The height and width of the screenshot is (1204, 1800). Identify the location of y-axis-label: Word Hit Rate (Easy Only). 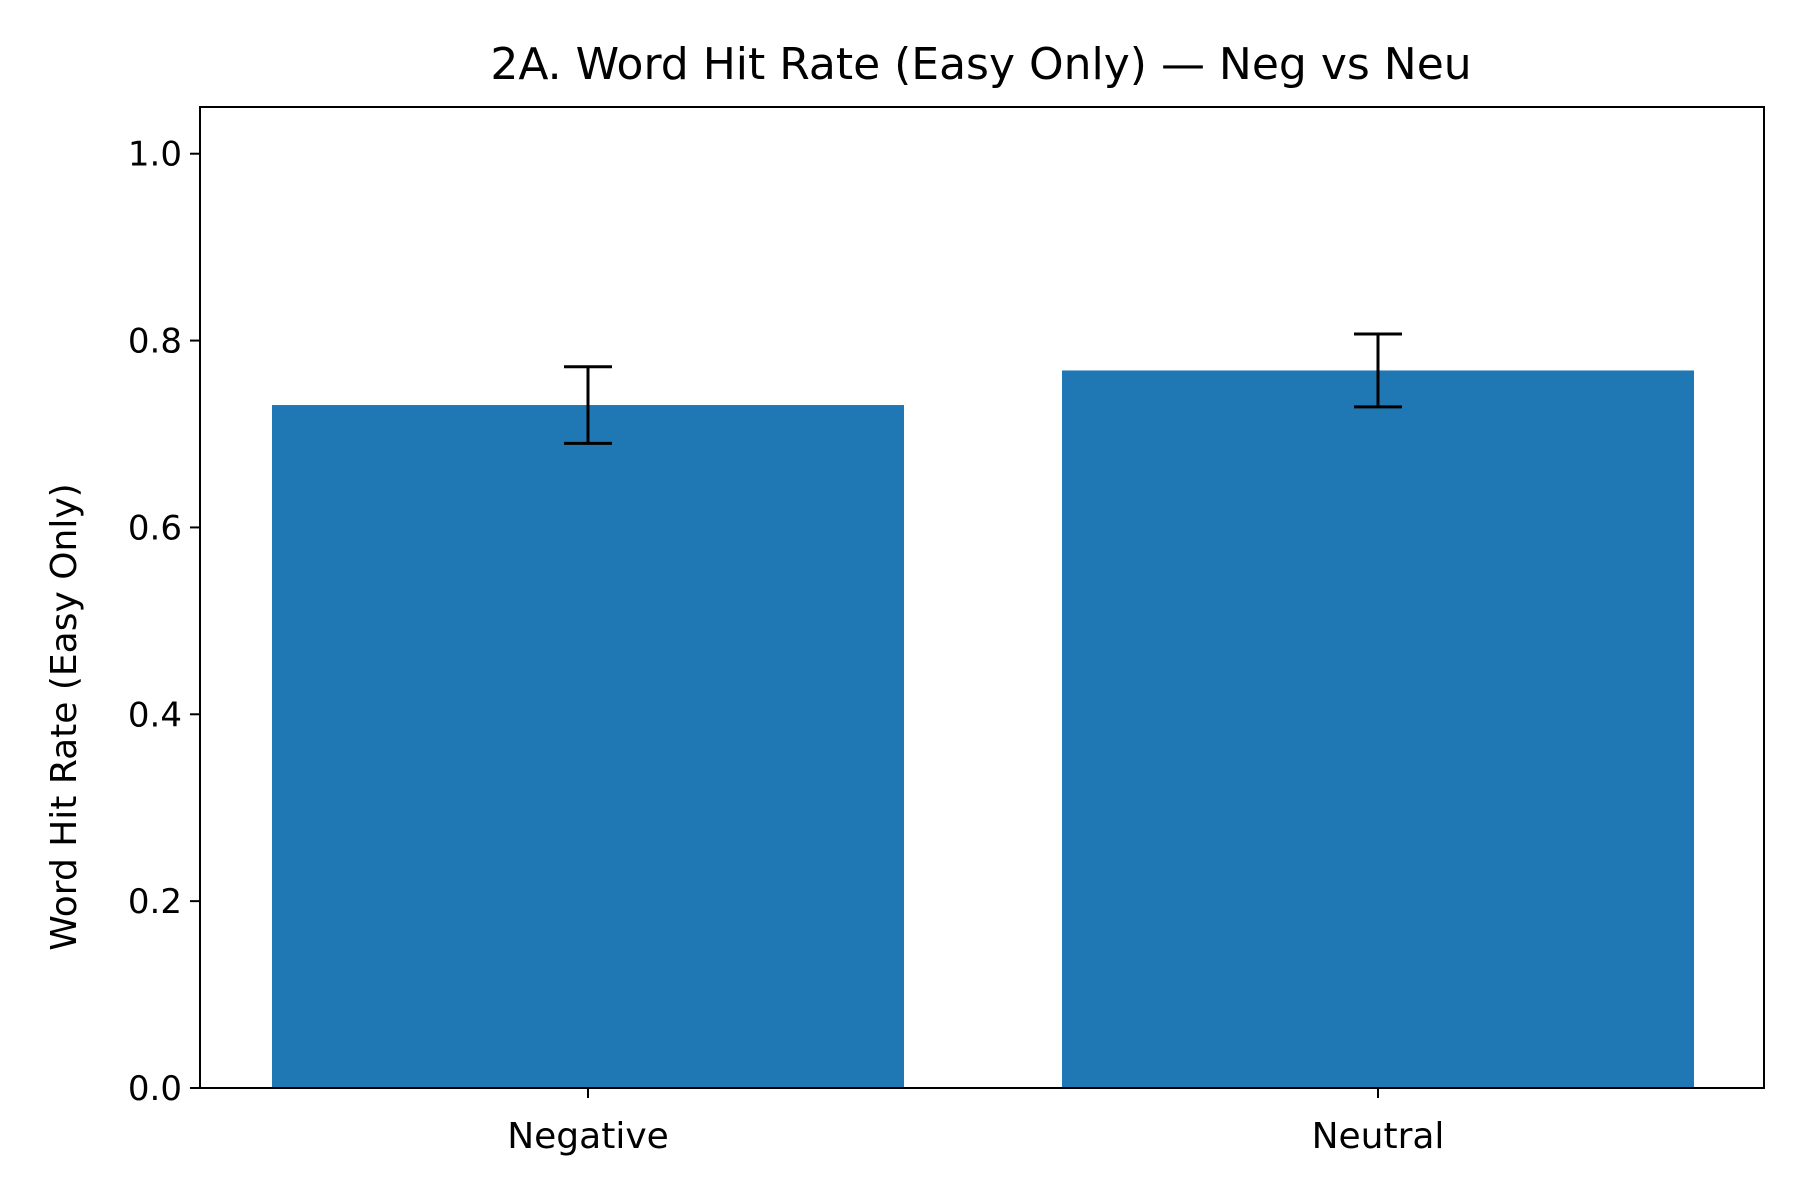
(64, 716).